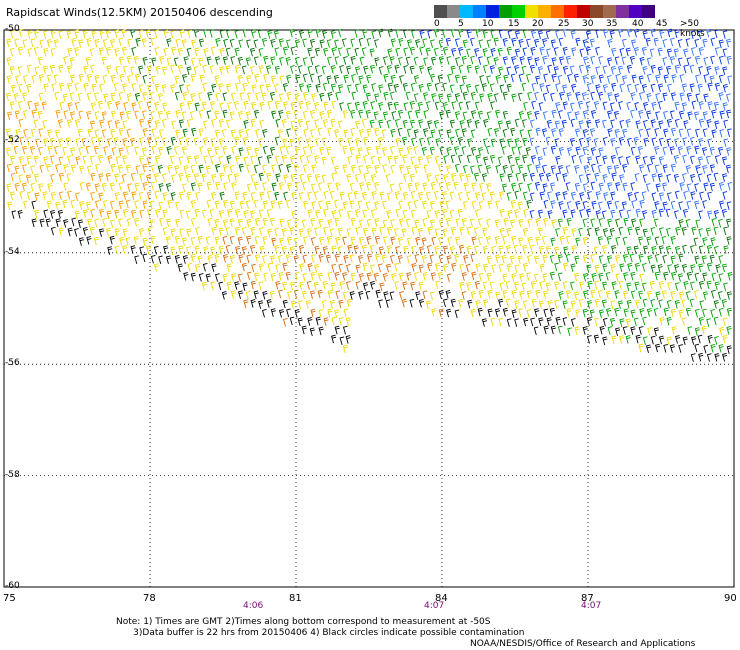 Image resolution: width=740 pixels, height=650 pixels. I want to click on legend-color-bar, so click(544, 11).